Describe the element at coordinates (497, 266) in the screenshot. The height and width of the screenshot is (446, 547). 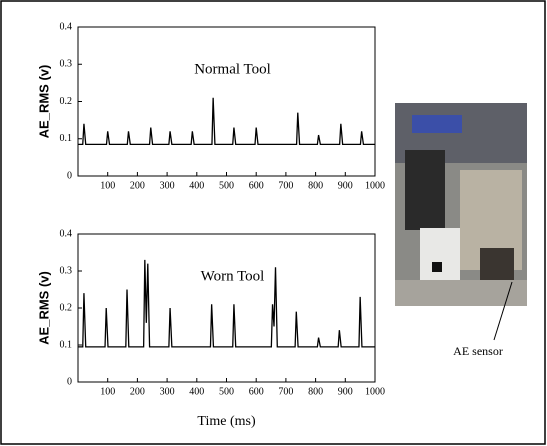
I see `photo-sensor` at that location.